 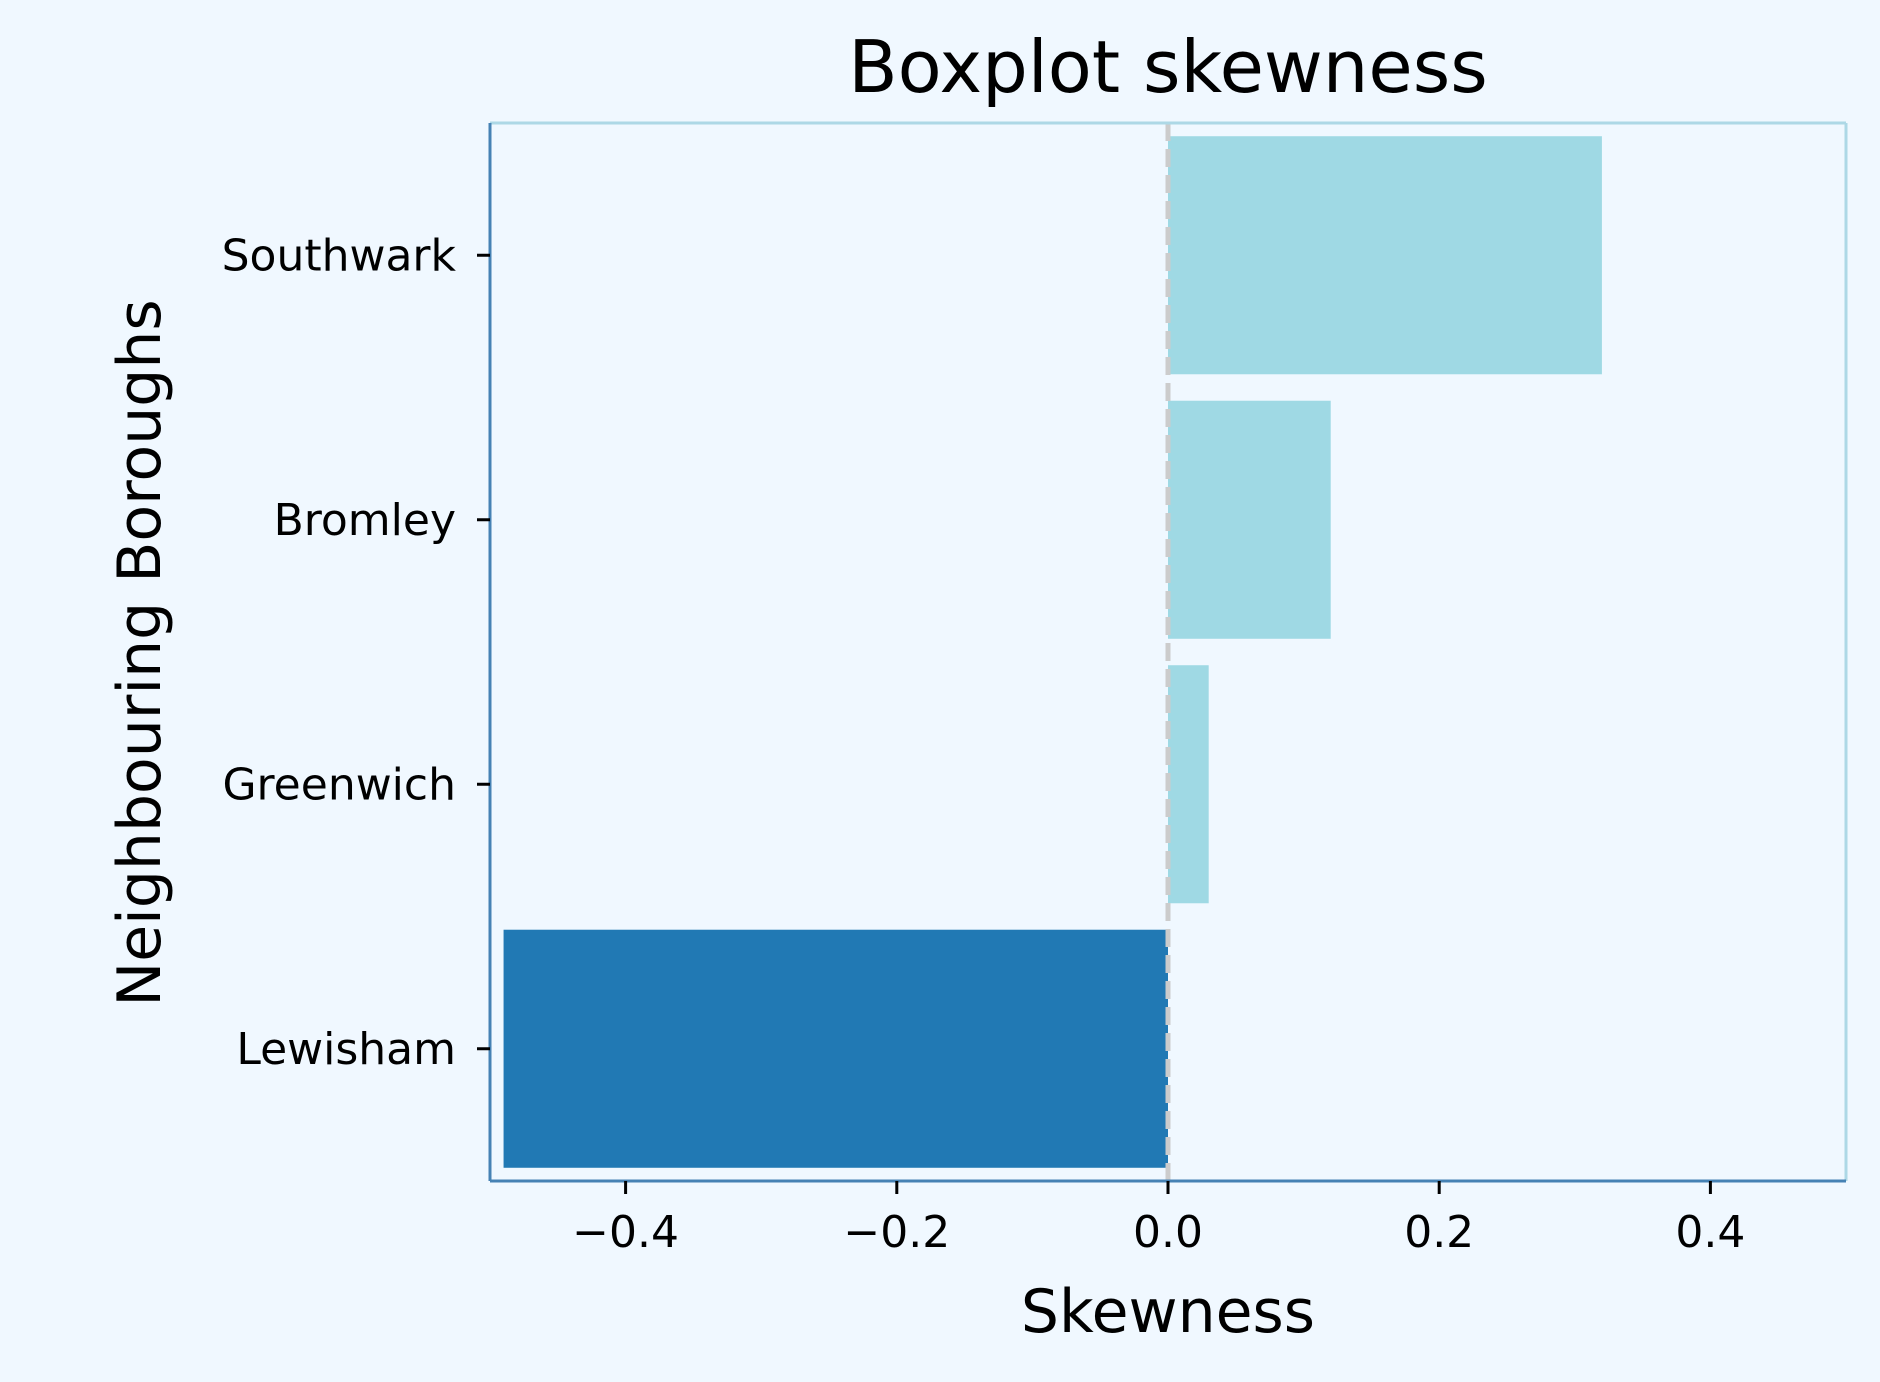 I want to click on x-axis-label: Skewness, so click(x=1168, y=1312).